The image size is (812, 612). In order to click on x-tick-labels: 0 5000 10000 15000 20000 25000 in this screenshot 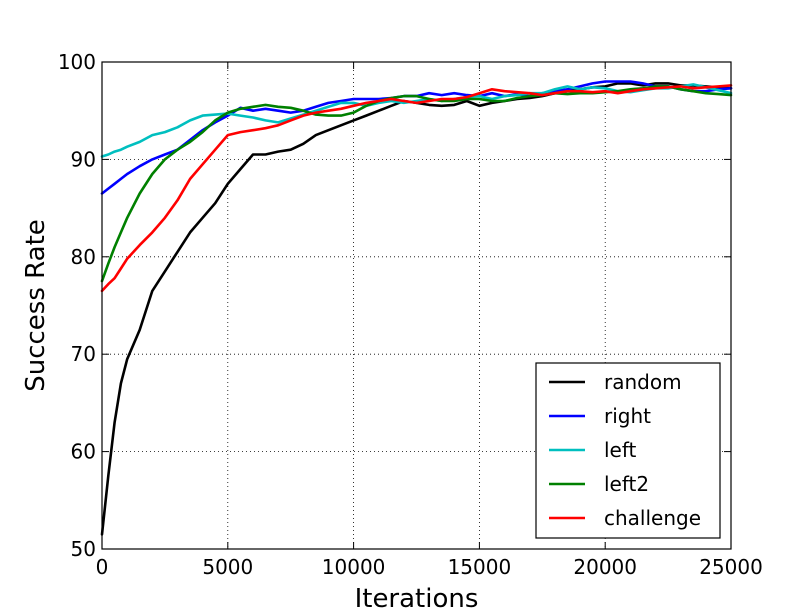, I will do `click(429, 567)`.